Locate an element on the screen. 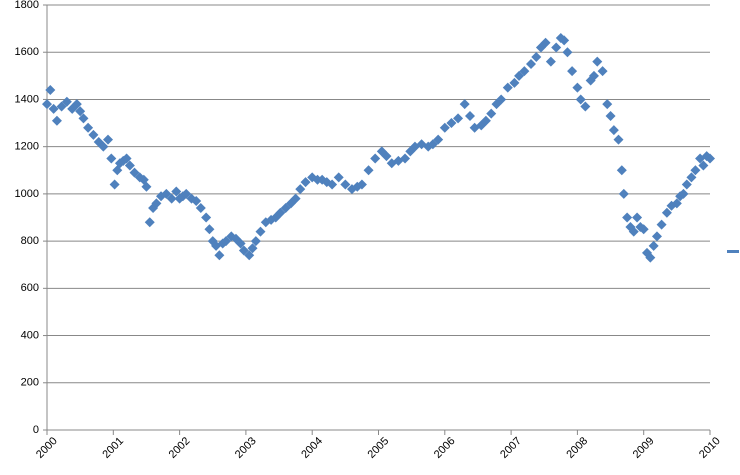 The image size is (740, 475). y-tick-label: 800 is located at coordinates (30, 241).